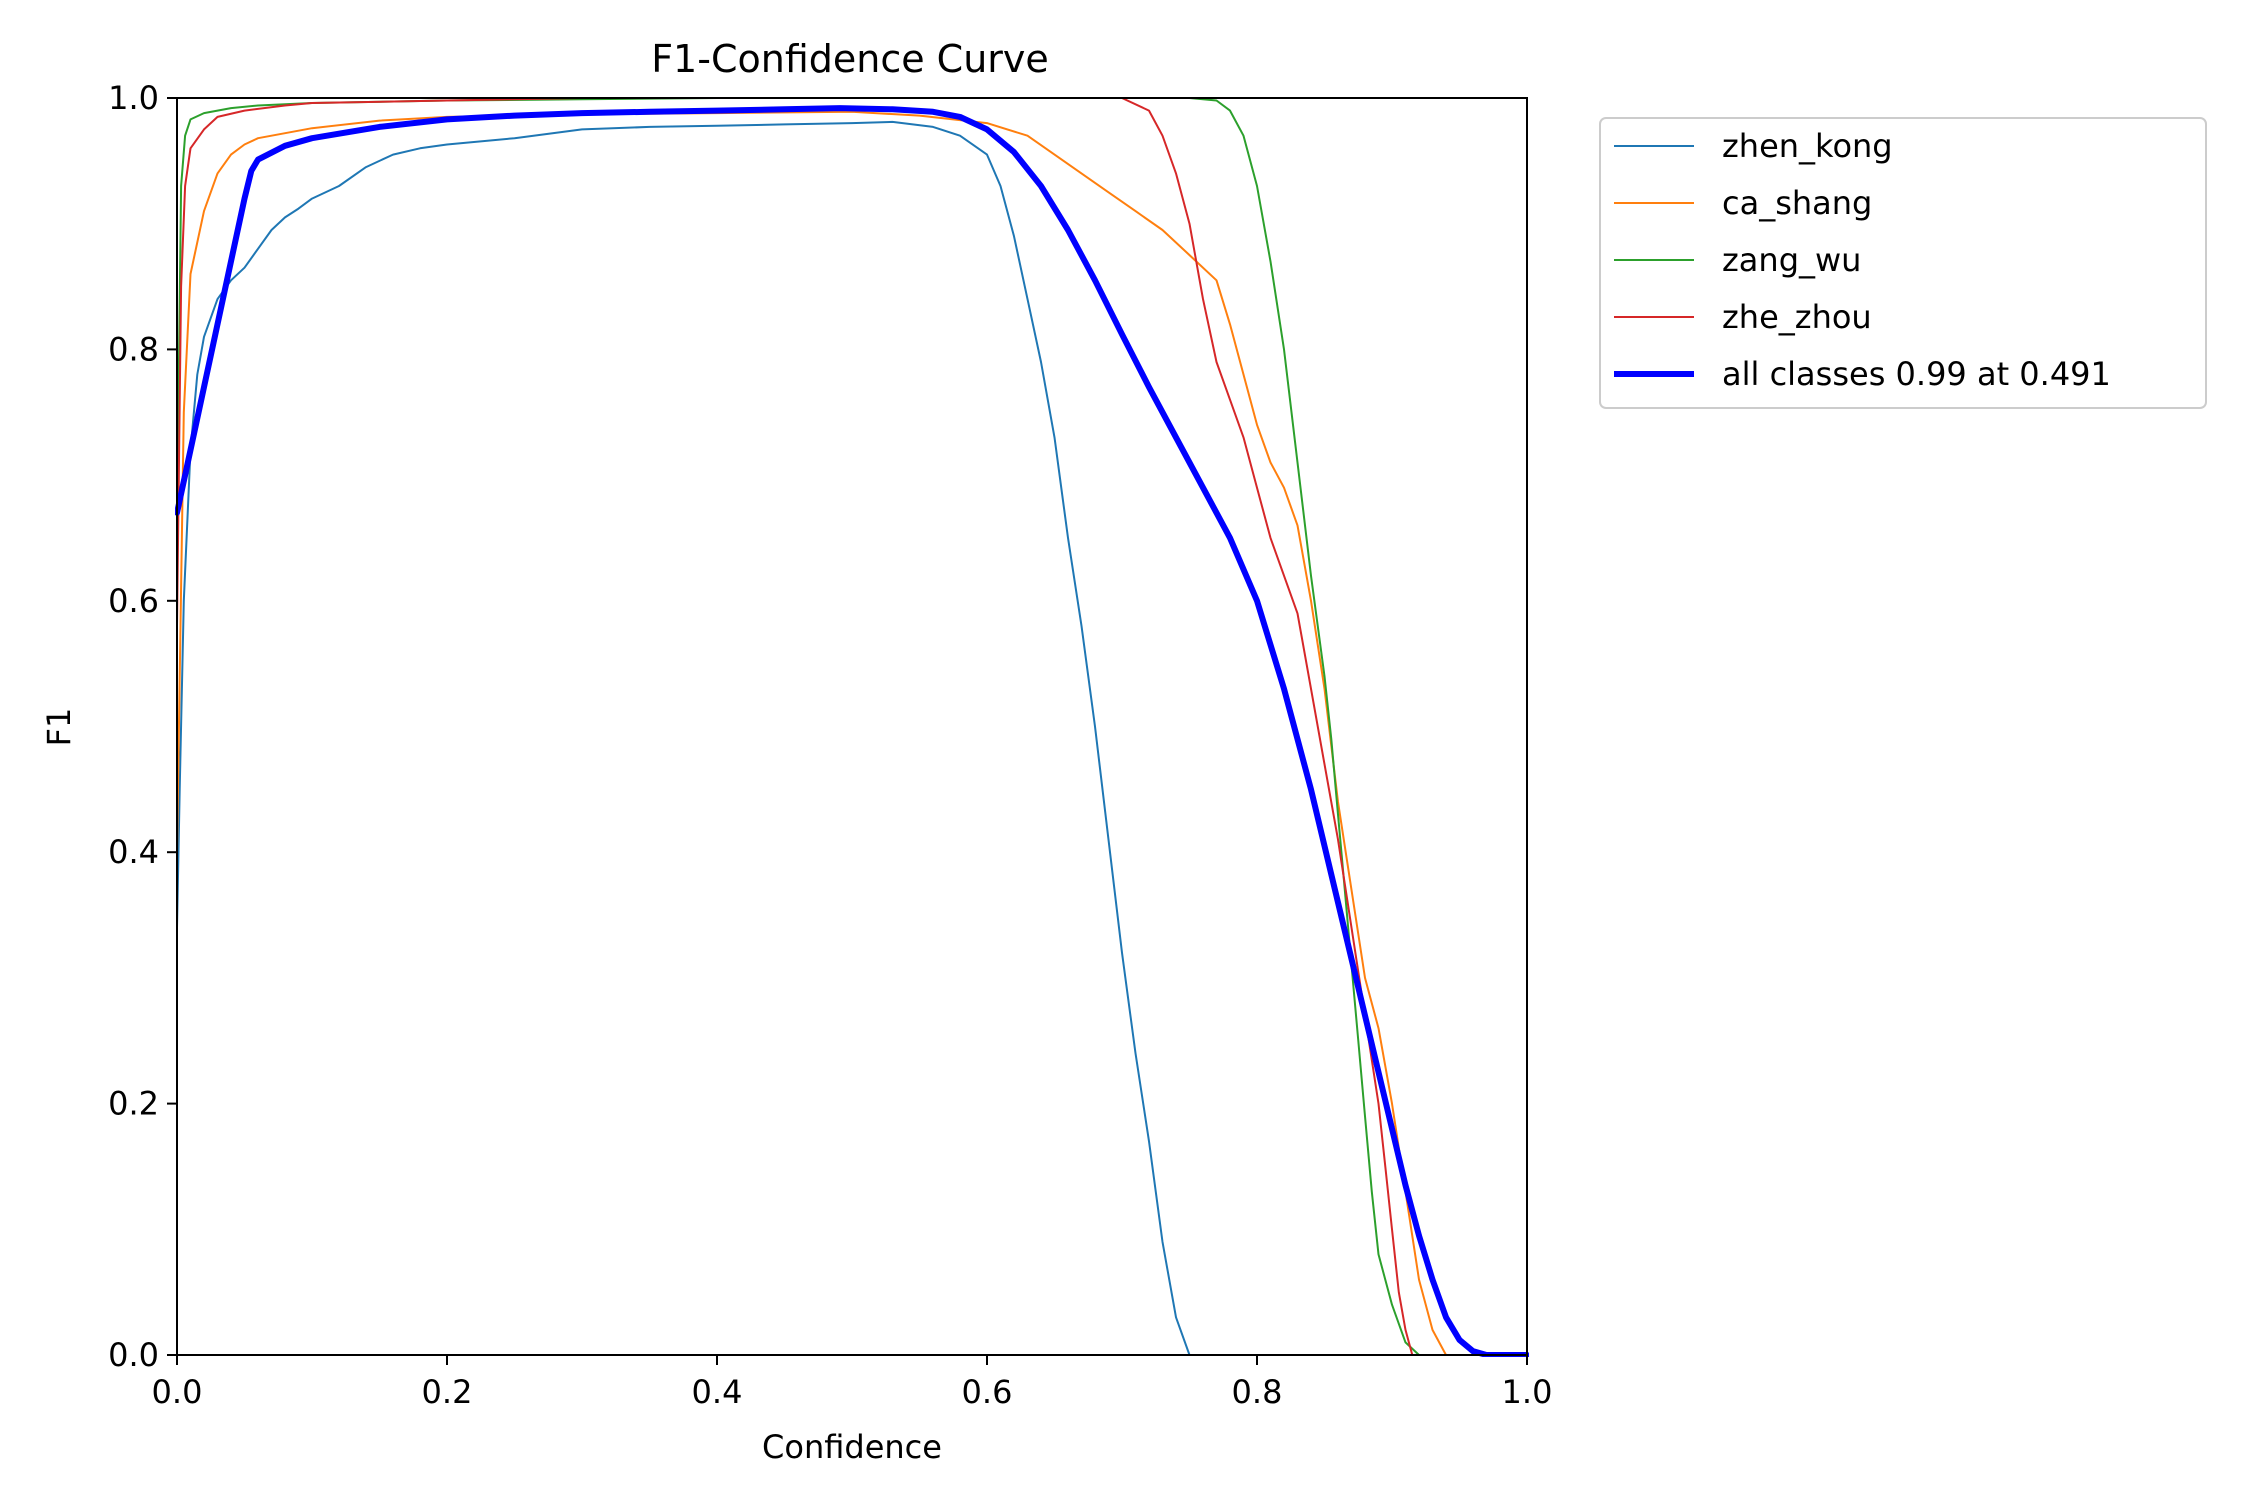 This screenshot has width=2250, height=1500. I want to click on legend-label: all classes 0.99 at 0.491, so click(1916, 374).